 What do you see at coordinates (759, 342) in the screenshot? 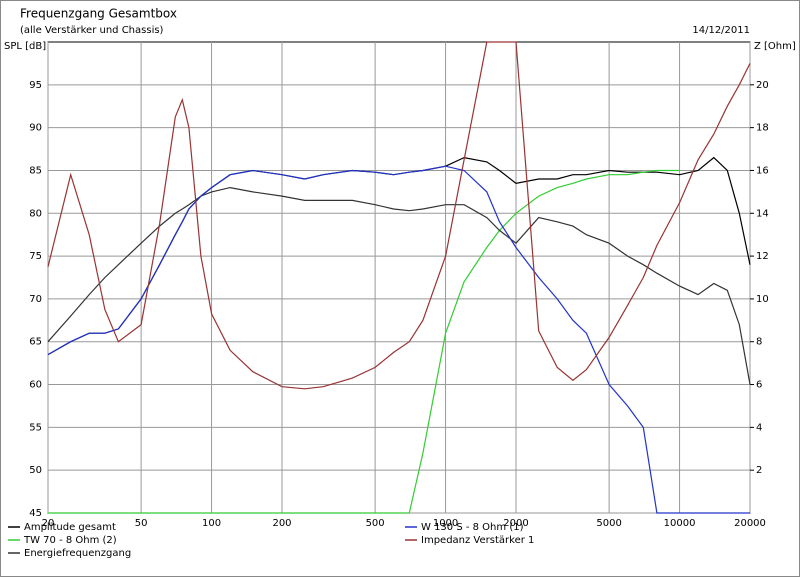
I see `y2-tick-label: 8` at bounding box center [759, 342].